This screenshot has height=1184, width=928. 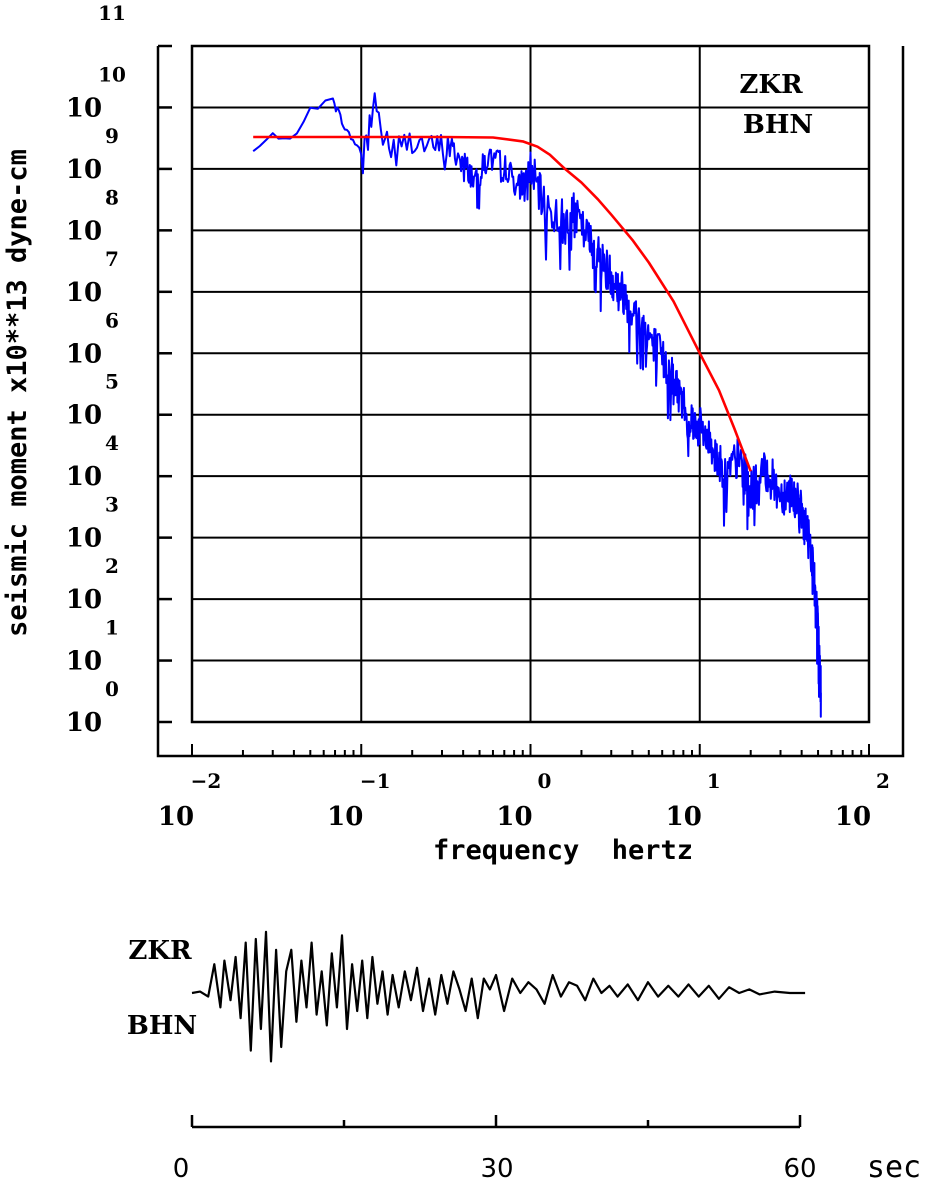 I want to click on time-tick-label: 0, so click(x=181, y=1169).